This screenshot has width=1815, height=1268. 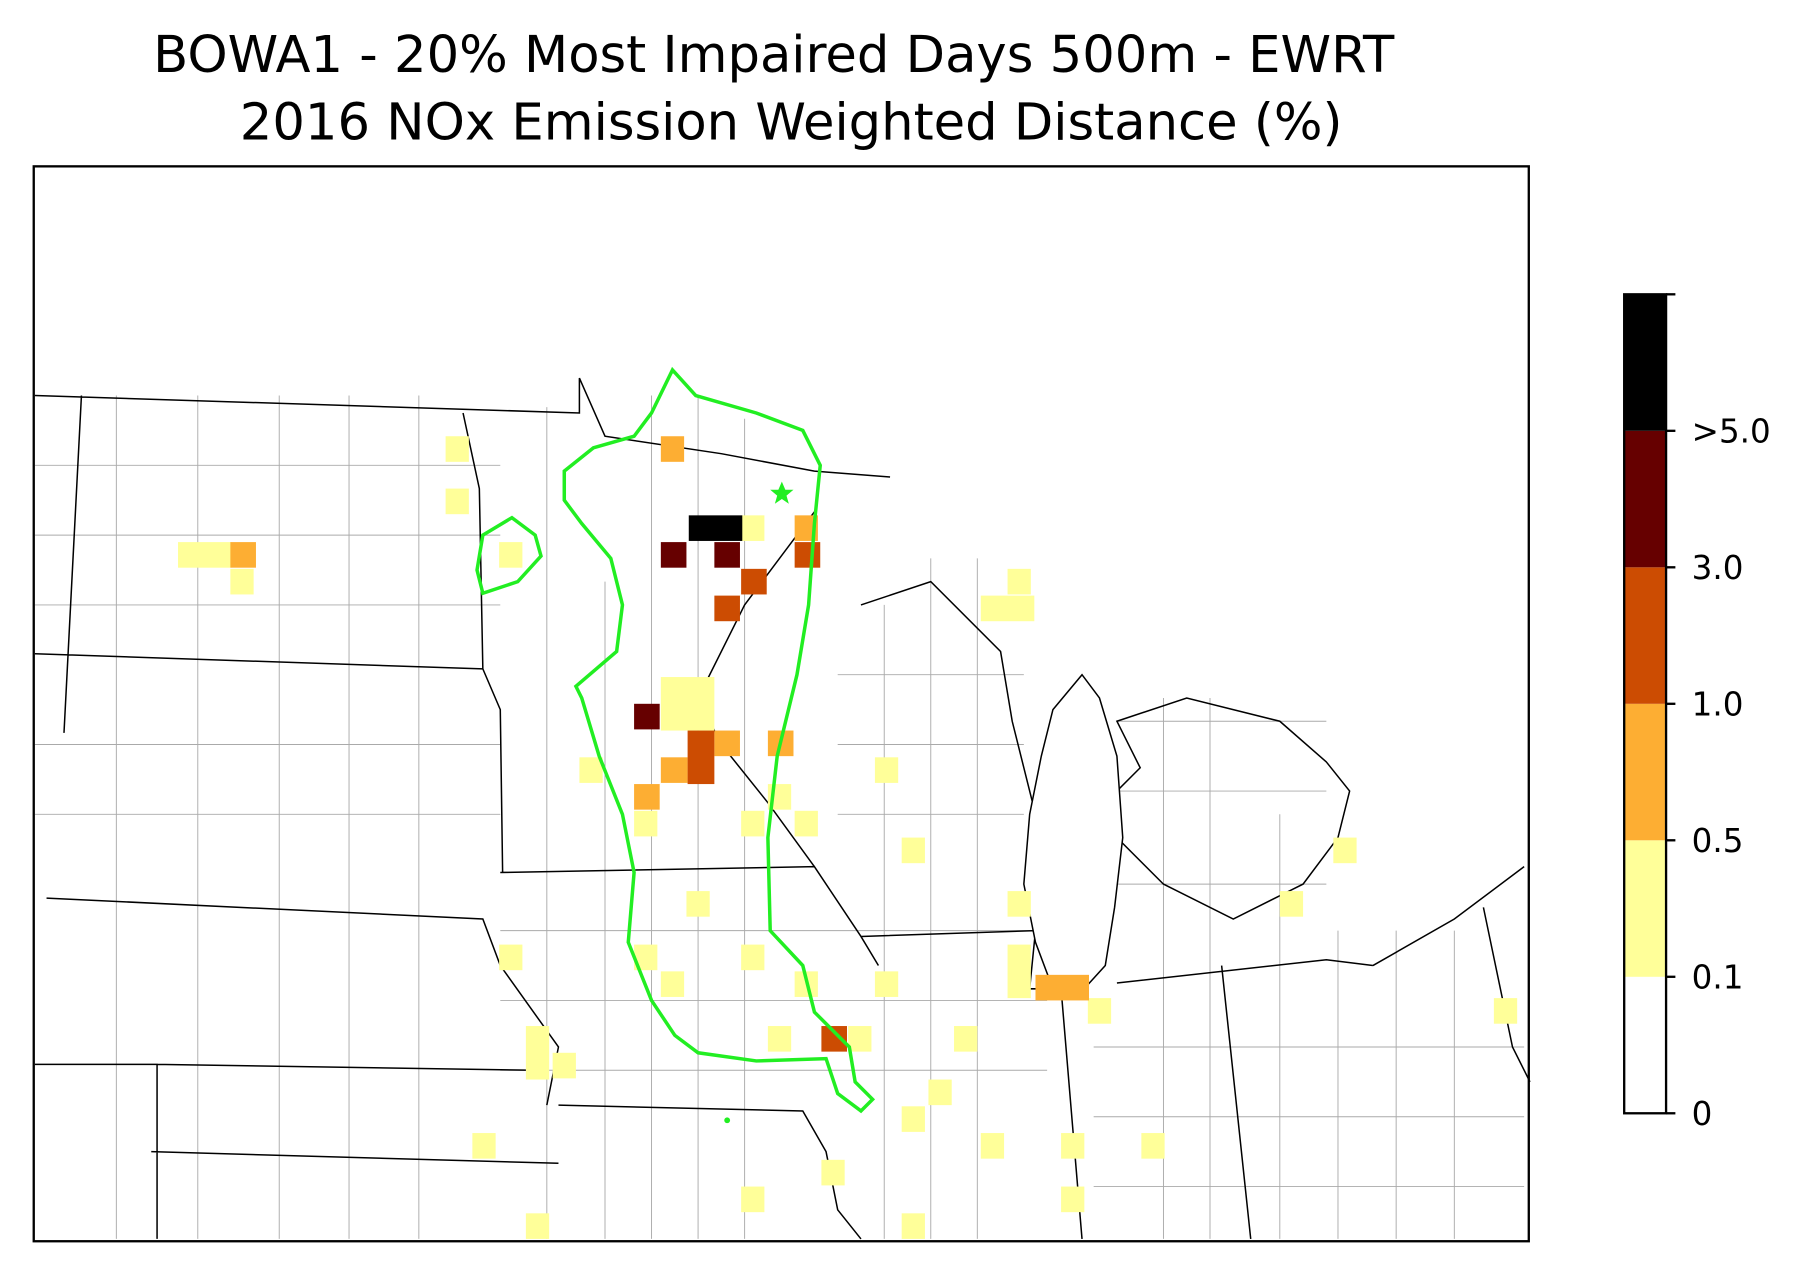 I want to click on site-dot, so click(x=727, y=1120).